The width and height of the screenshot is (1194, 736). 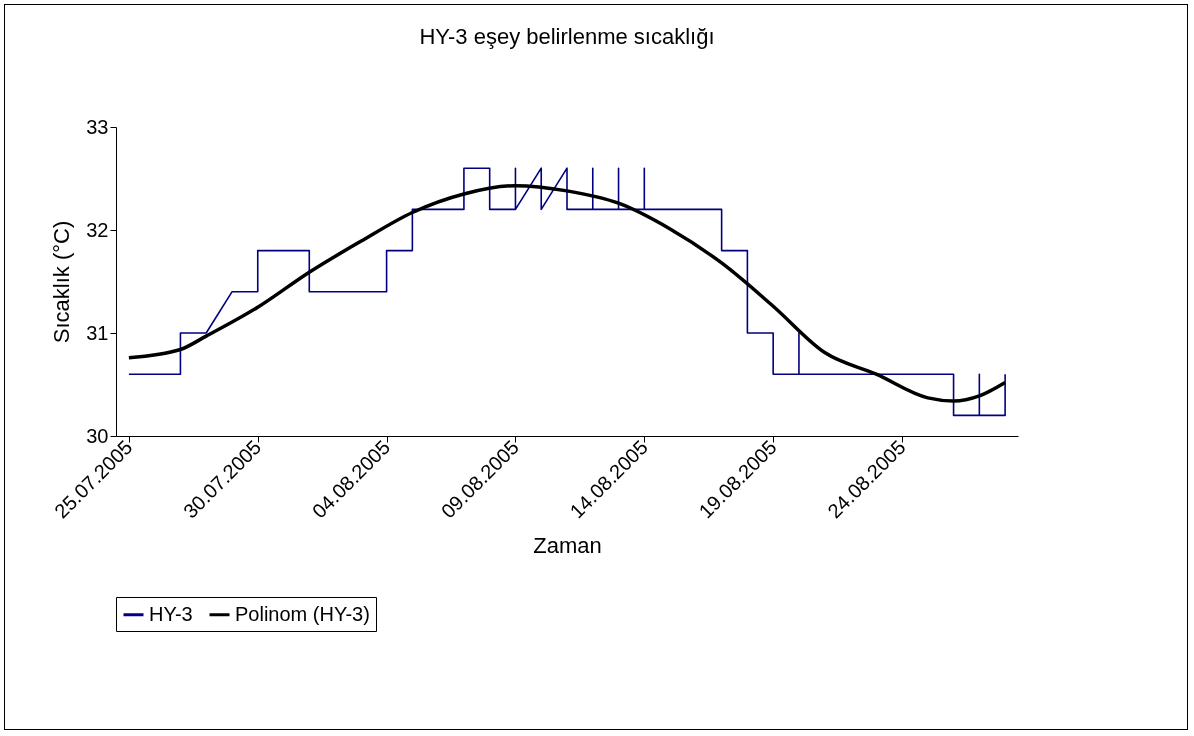 What do you see at coordinates (567, 36) in the screenshot?
I see `chart-title: HY-3 eşey belirlenme sıcaklığı` at bounding box center [567, 36].